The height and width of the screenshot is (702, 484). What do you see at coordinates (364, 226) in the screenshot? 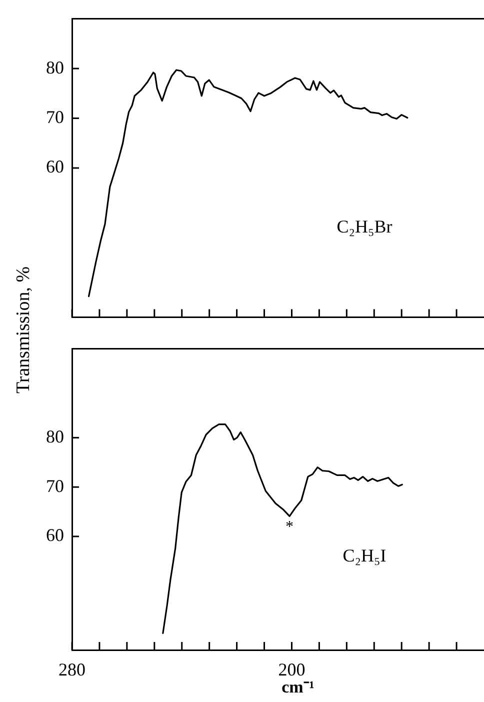
I see `text: C₂H₅Br` at bounding box center [364, 226].